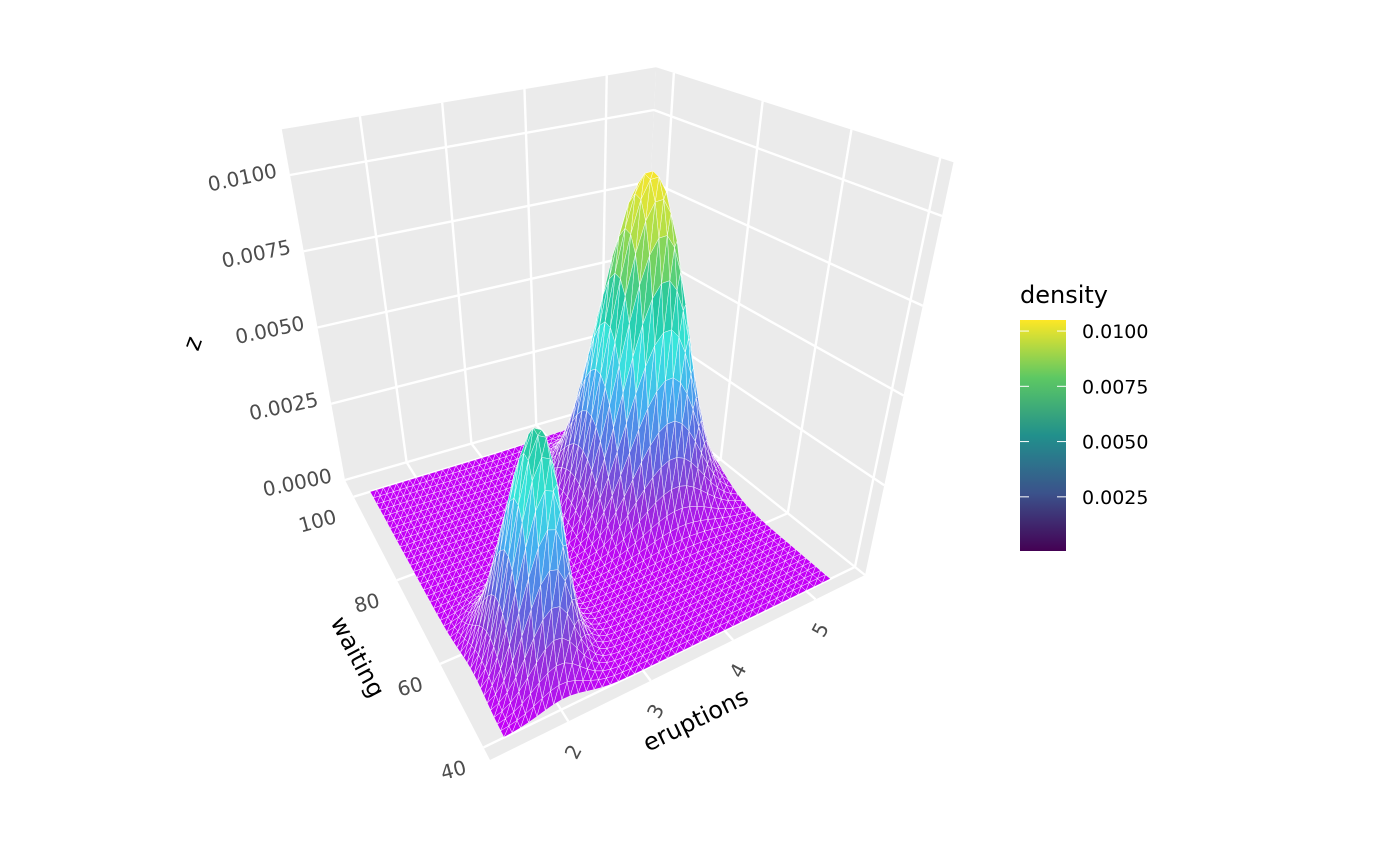 The width and height of the screenshot is (1400, 866). I want to click on z-tick-label: 0.0075, so click(255, 254).